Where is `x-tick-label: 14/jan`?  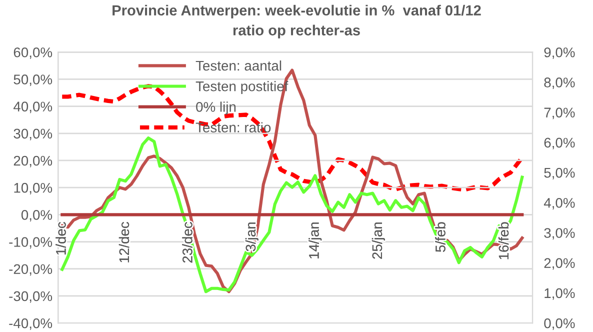 x-tick-label: 14/jan is located at coordinates (315, 240).